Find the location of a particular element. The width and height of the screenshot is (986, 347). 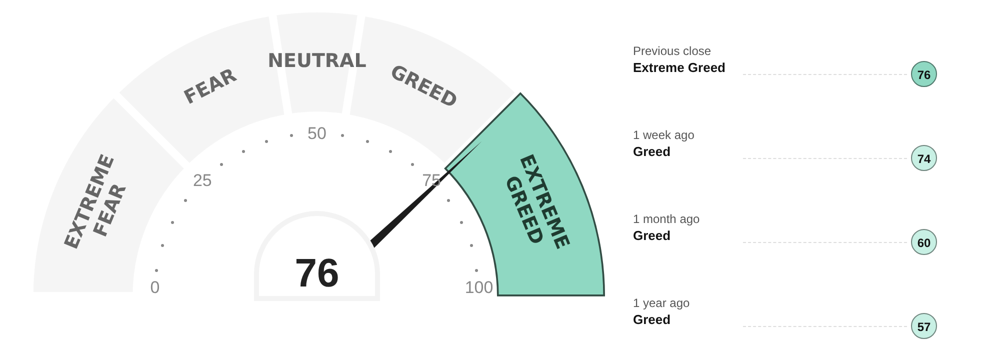

text: 0 is located at coordinates (155, 288).